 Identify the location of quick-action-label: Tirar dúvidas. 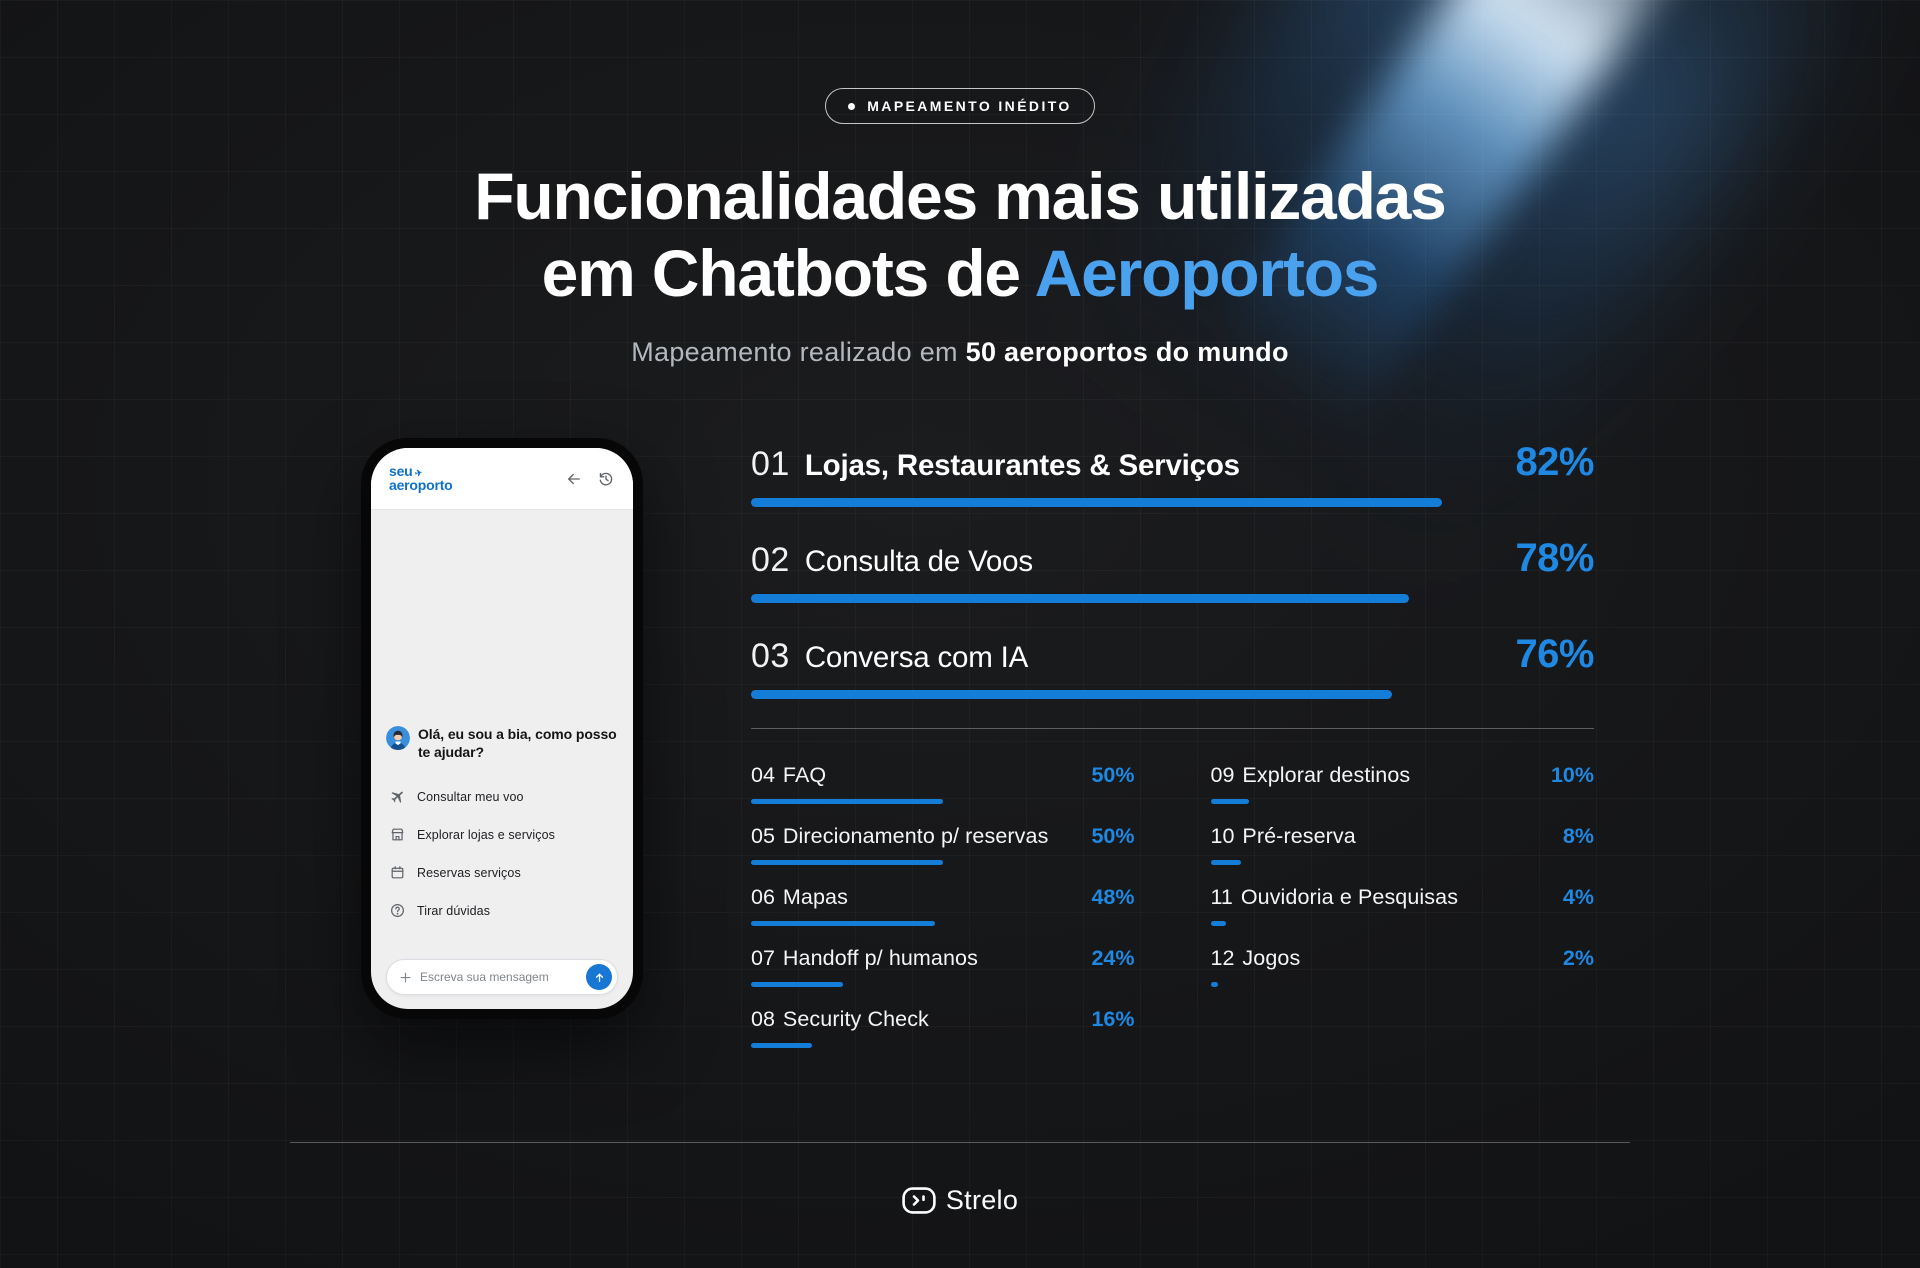
(454, 910).